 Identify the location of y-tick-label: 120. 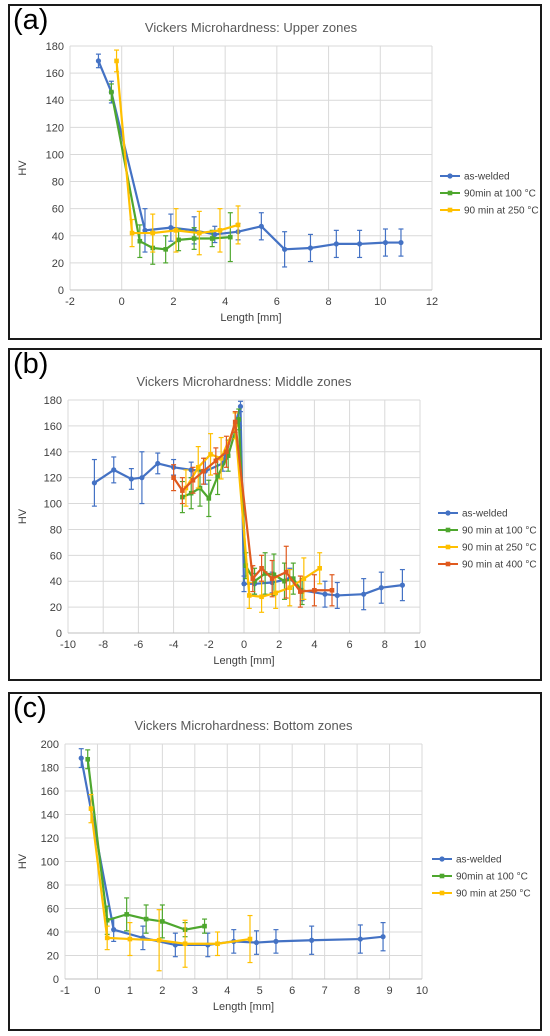
(55, 128).